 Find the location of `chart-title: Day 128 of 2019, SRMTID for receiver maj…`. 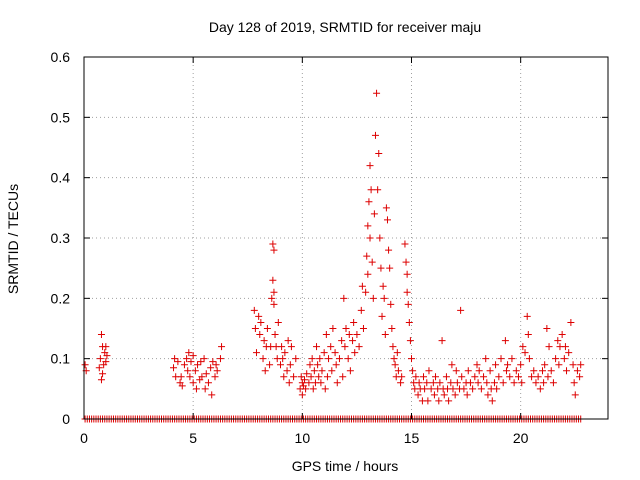

chart-title: Day 128 of 2019, SRMTID for receiver maj… is located at coordinates (345, 27).